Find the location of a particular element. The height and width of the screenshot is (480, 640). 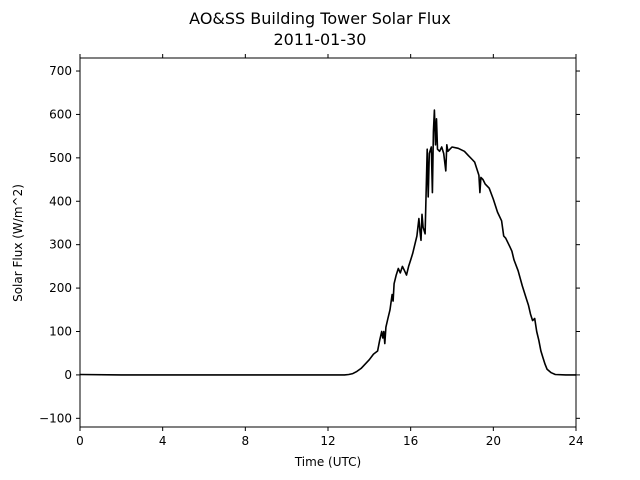

y-tick-label-6: 500 is located at coordinates (60, 158).